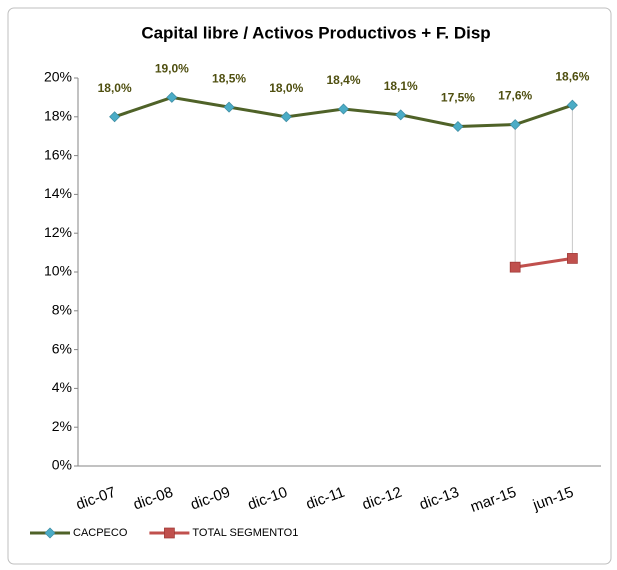 This screenshot has width=617, height=570. I want to click on y-tick-label: 6%, so click(62, 348).